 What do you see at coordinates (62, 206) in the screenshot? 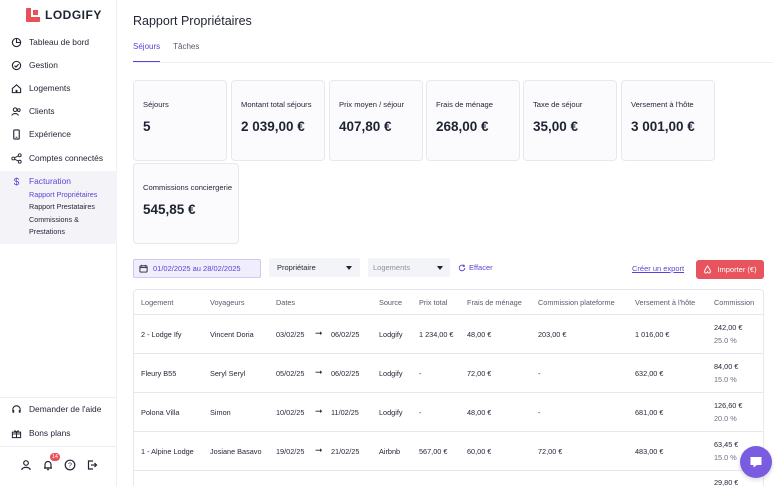
I see `sidebar-subitem-provider-report: Rapport Prestataires` at bounding box center [62, 206].